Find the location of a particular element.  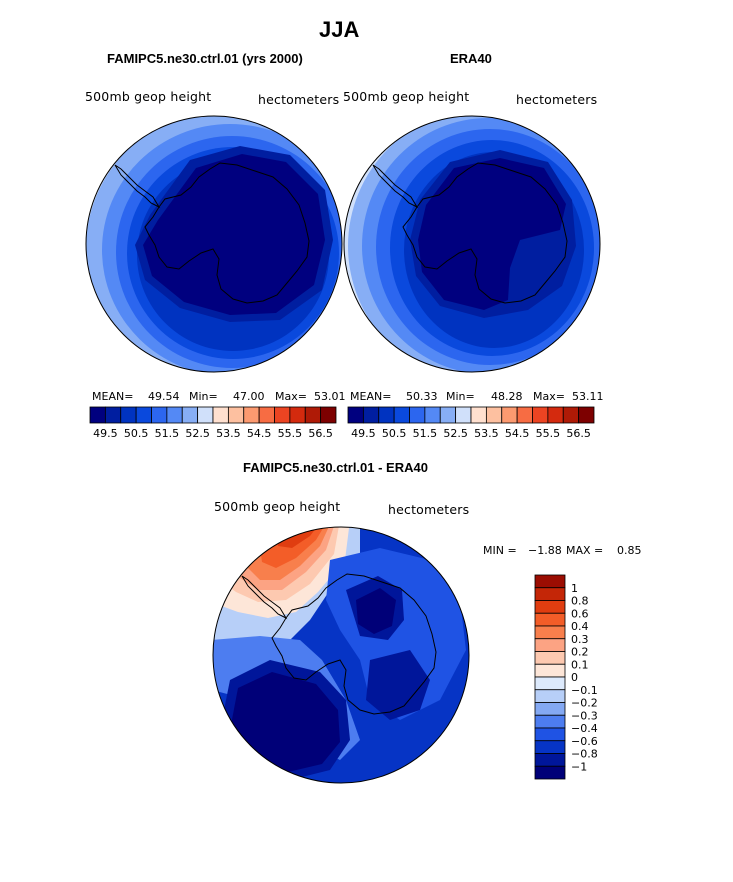

panel-obs-variable-label: 500mb geop height is located at coordinates (406, 96).